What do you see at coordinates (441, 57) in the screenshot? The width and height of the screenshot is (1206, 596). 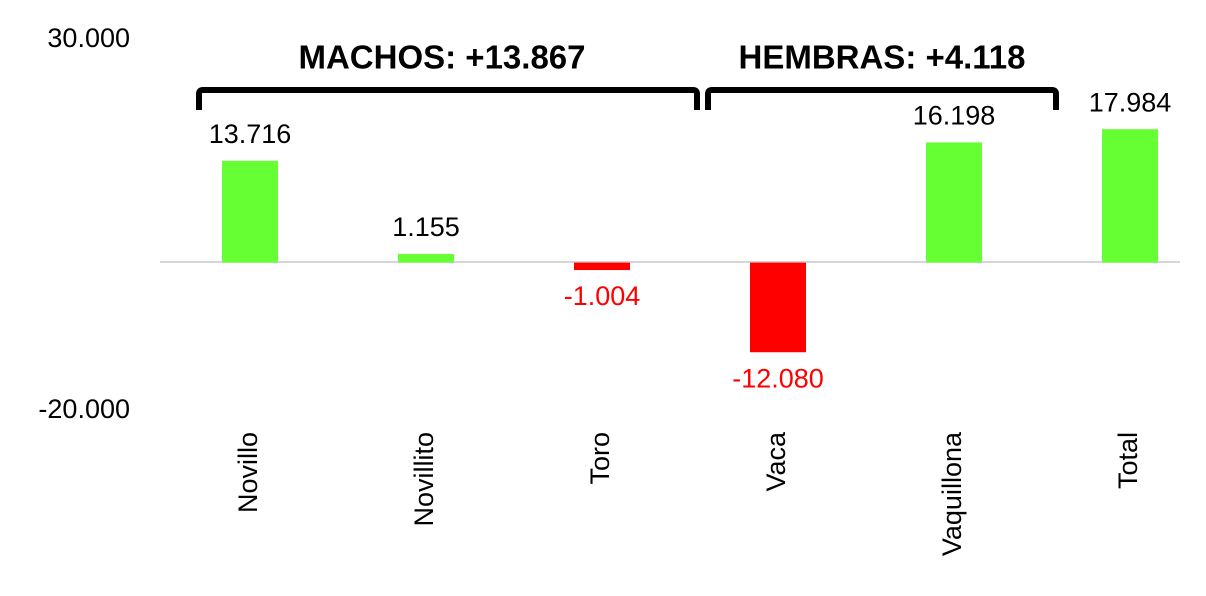 I see `annotation: MACHOS: +13.867` at bounding box center [441, 57].